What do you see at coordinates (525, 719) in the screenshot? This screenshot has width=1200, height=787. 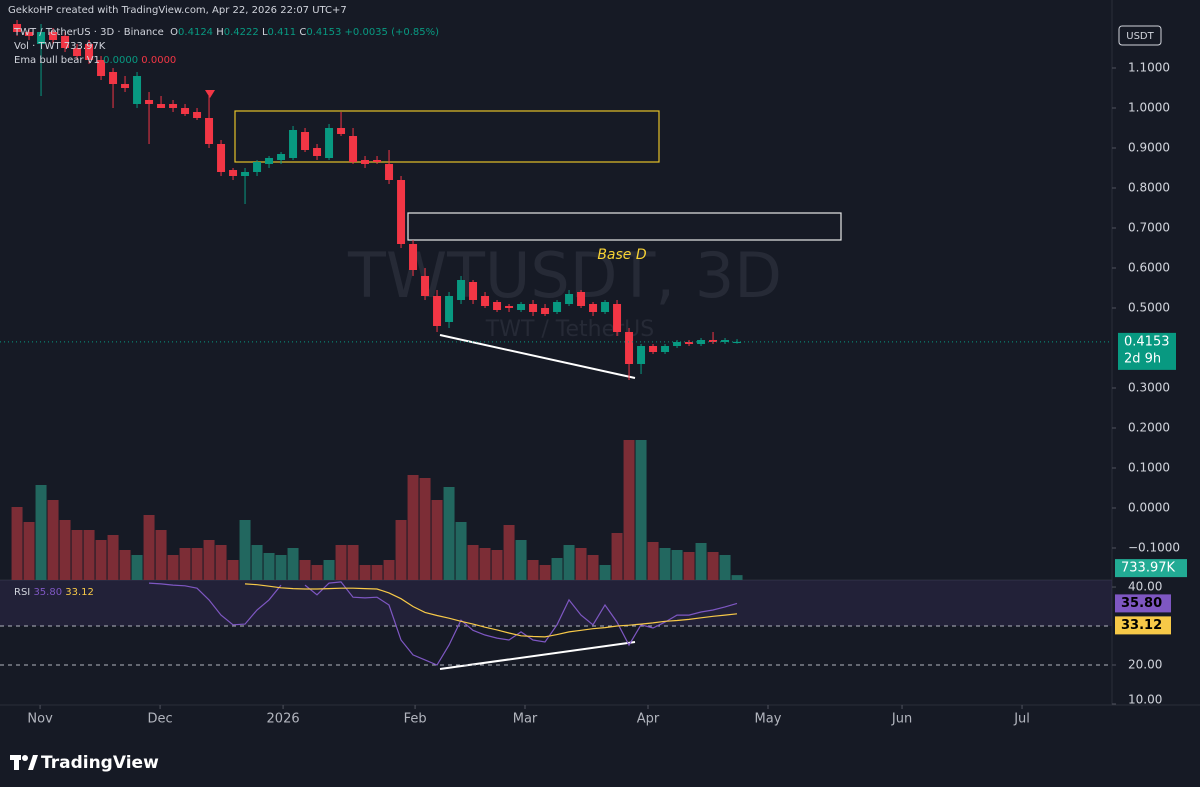 I see `x-tick-label: Mar` at bounding box center [525, 719].